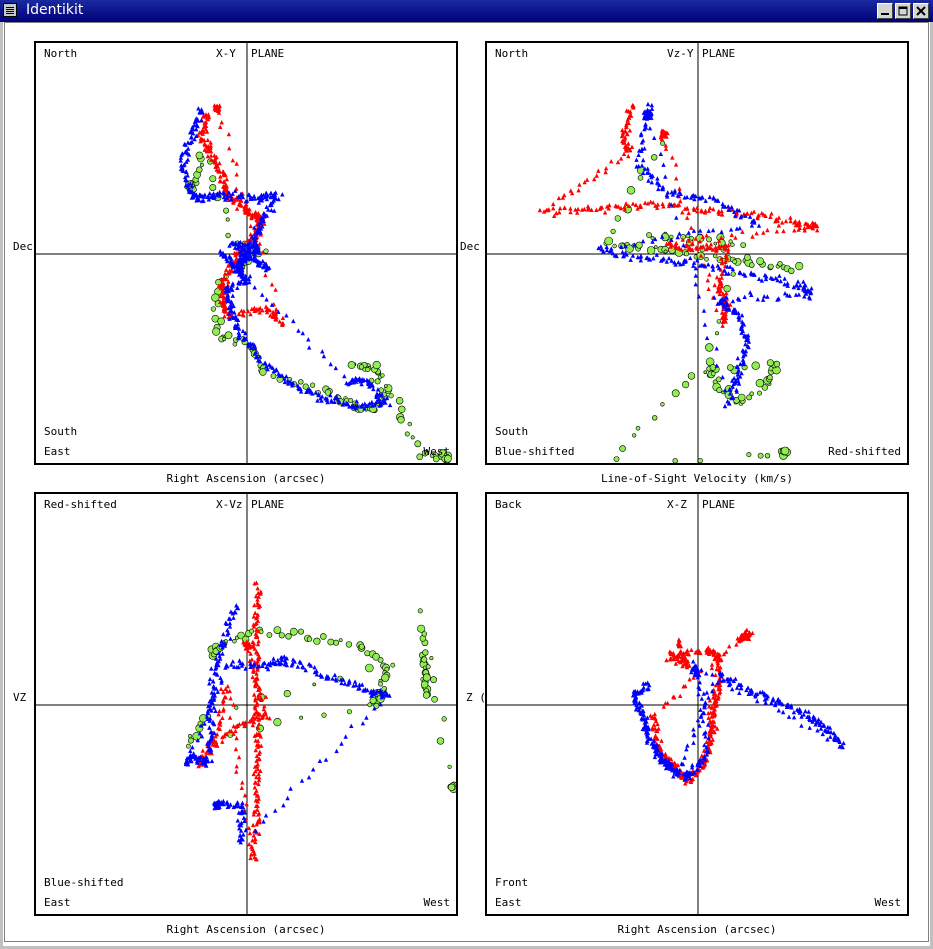  Describe the element at coordinates (268, 504) in the screenshot. I see `panel-xvz-plane-suffix: PLANE` at that location.